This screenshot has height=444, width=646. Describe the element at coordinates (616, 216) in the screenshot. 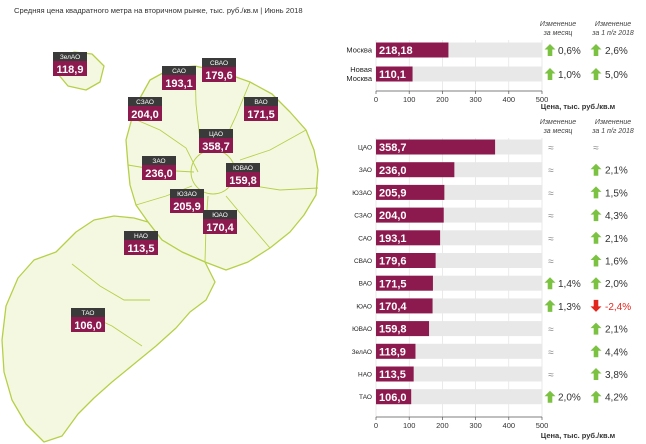

I see `year-change-value: 4,3%` at that location.